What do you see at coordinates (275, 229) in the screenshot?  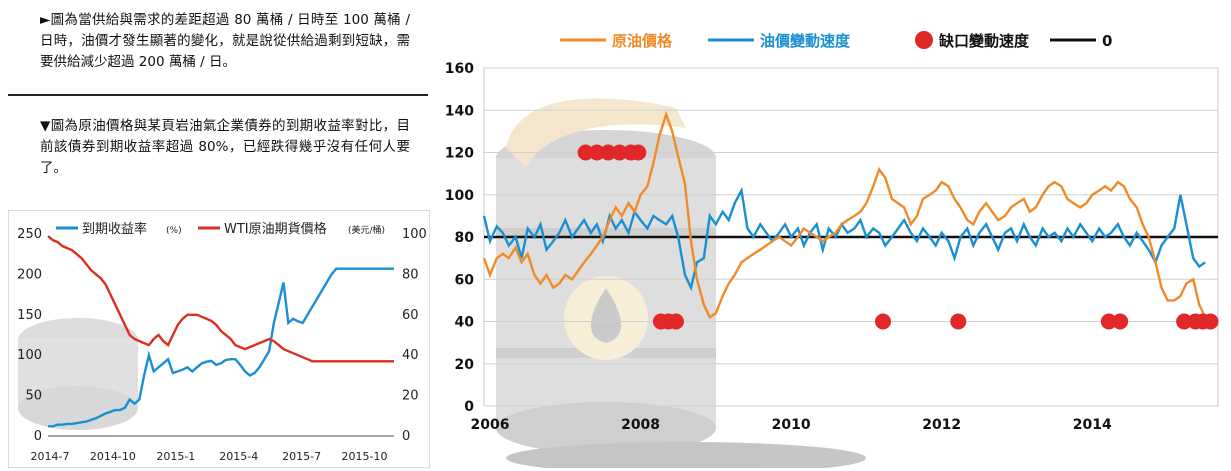 I see `legend-label-wti: WTI原油期貨價格` at bounding box center [275, 229].